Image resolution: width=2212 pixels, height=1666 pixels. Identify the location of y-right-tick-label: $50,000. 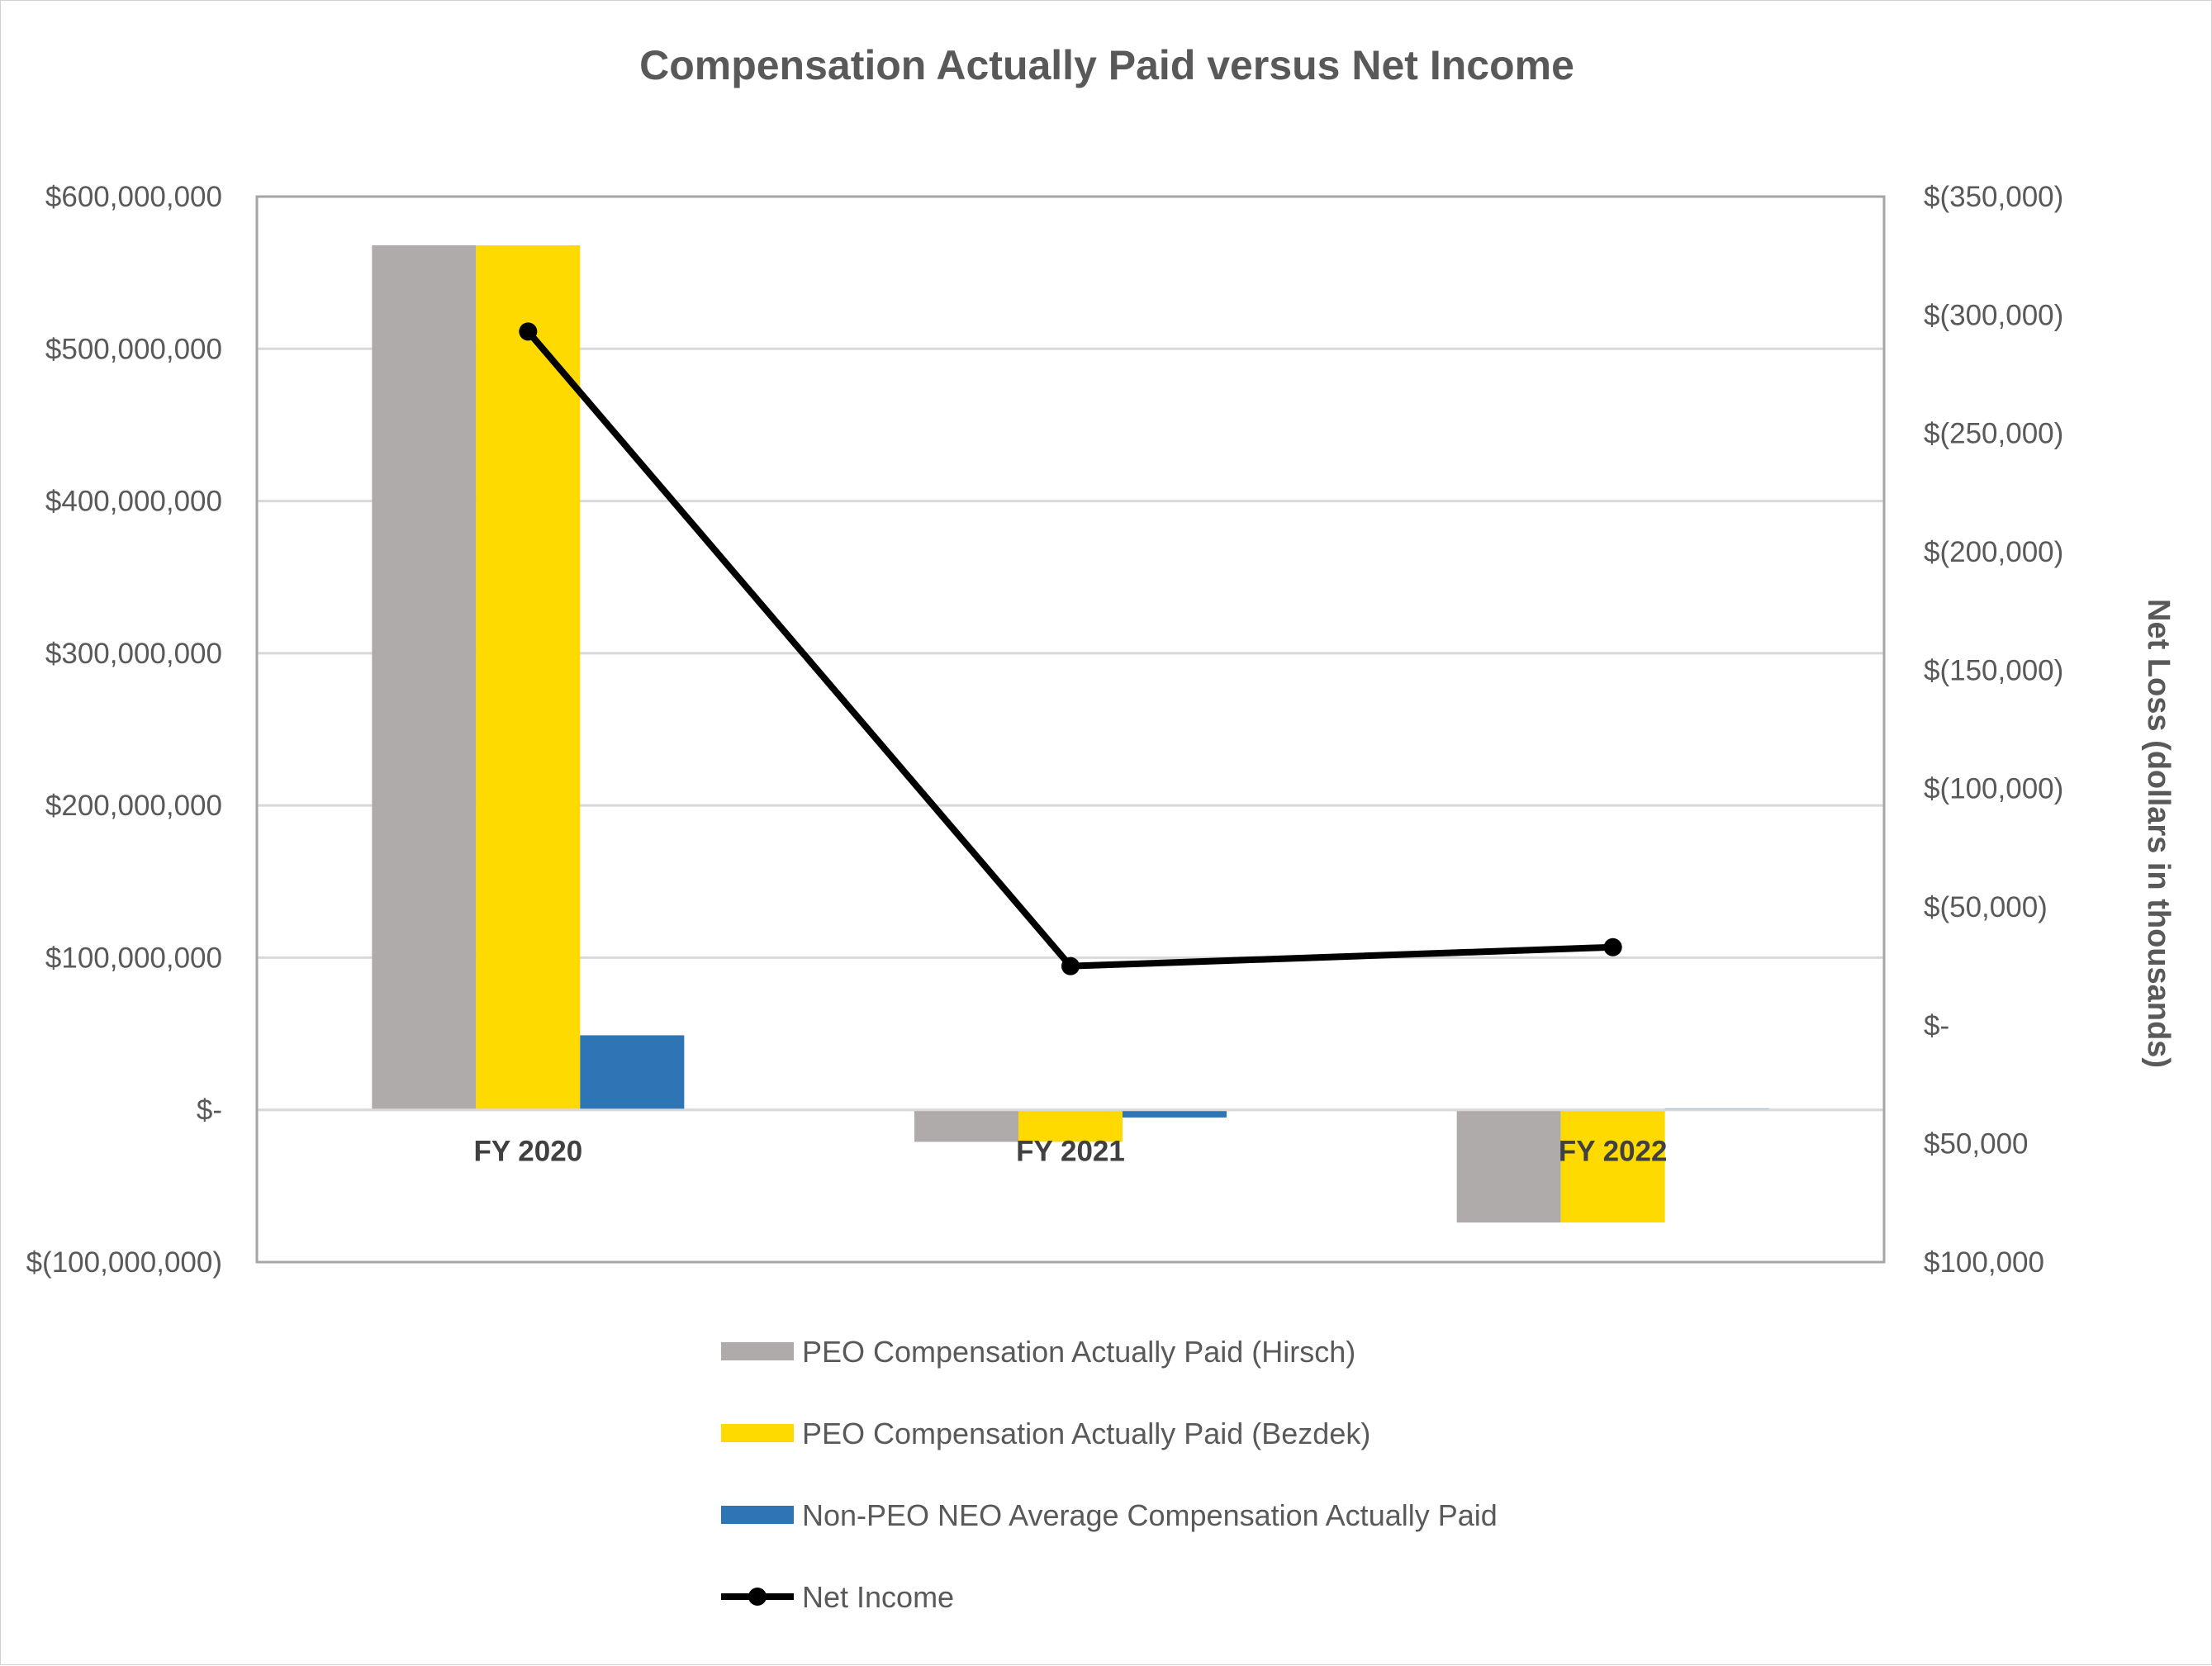
(1977, 1144).